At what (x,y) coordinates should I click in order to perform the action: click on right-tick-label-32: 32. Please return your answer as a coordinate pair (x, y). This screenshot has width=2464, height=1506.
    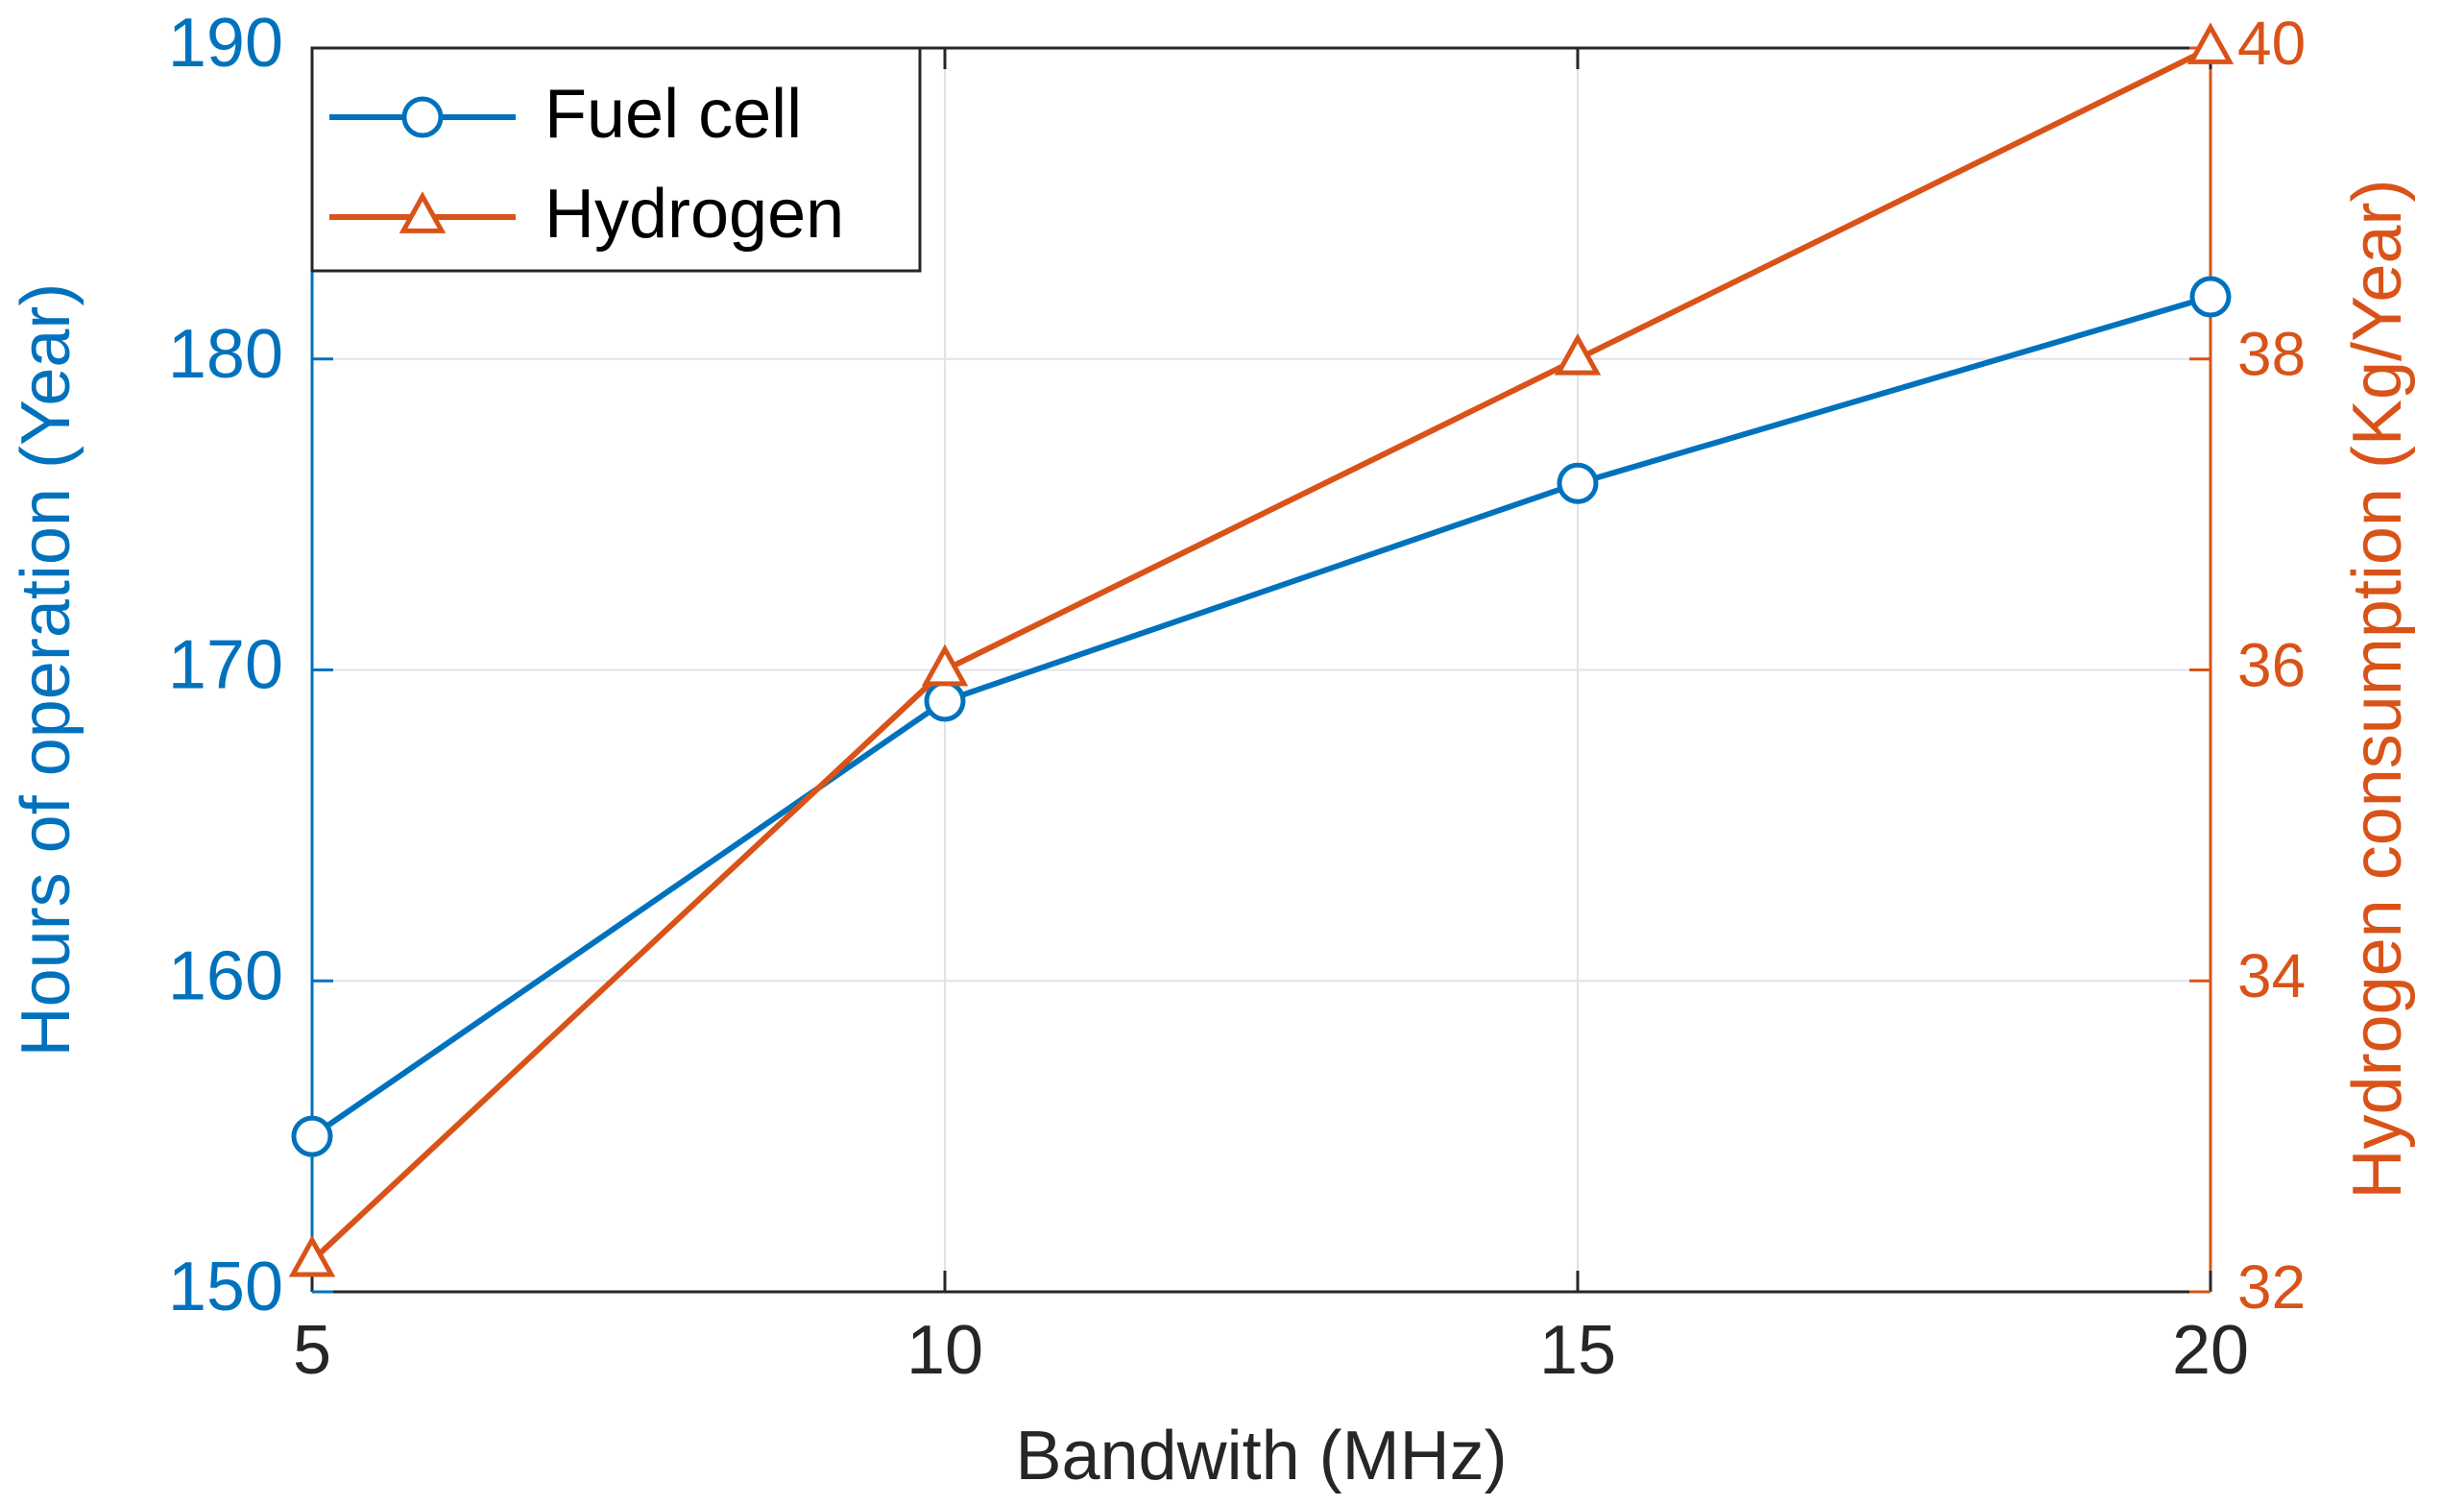
    Looking at the image, I should click on (2271, 1287).